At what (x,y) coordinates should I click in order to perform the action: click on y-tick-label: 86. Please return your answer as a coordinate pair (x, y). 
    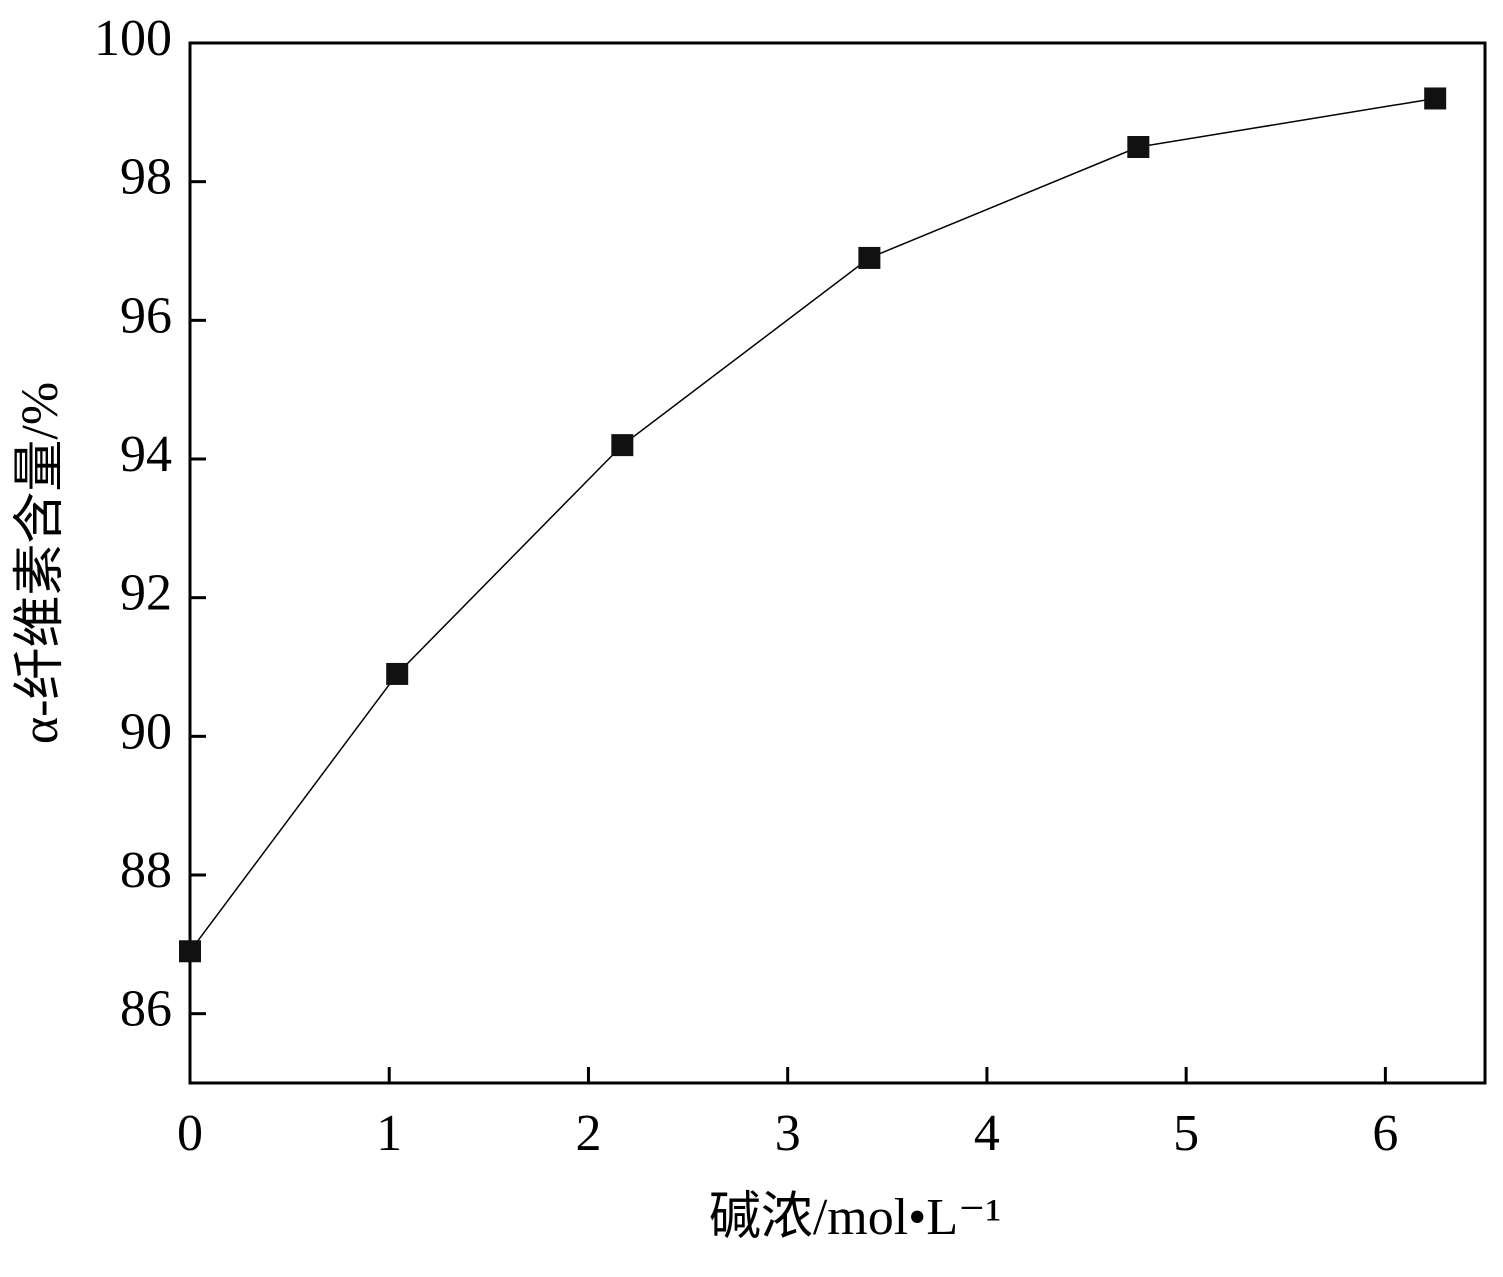
    Looking at the image, I should click on (146, 1009).